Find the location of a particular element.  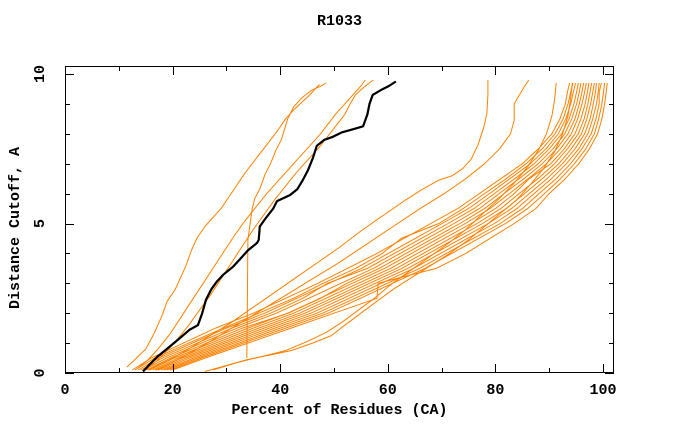

y-tick-label: 10 is located at coordinates (40, 74).